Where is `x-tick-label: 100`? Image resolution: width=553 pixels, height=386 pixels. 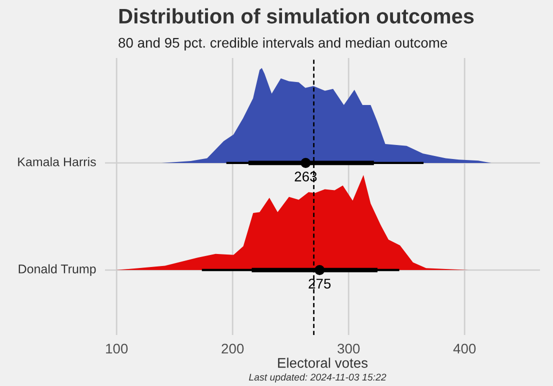 x-tick-label: 100 is located at coordinates (117, 349).